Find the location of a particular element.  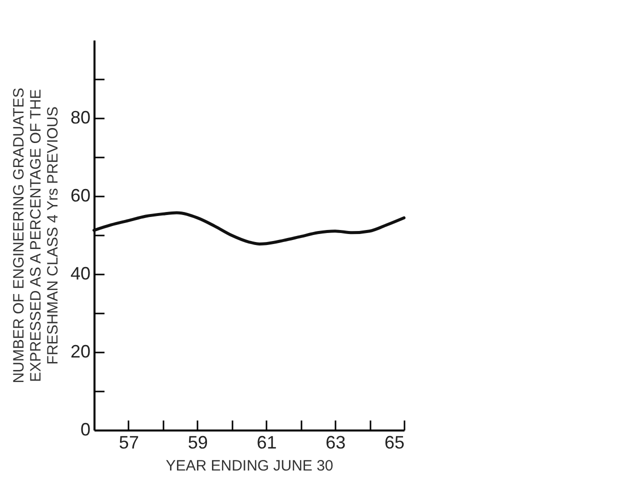

x-tick-label: 65 is located at coordinates (394, 442).